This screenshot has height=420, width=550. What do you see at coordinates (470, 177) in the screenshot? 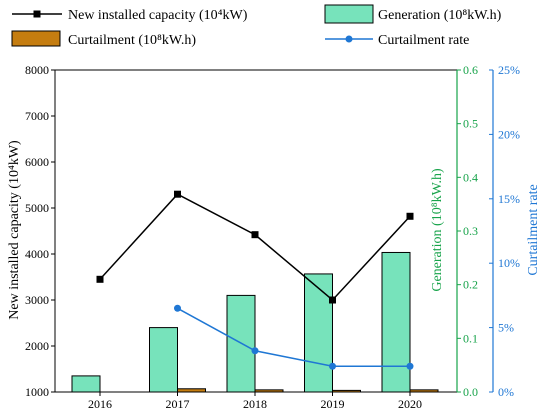
I see `generation-tick-label: 0.4` at bounding box center [470, 177].